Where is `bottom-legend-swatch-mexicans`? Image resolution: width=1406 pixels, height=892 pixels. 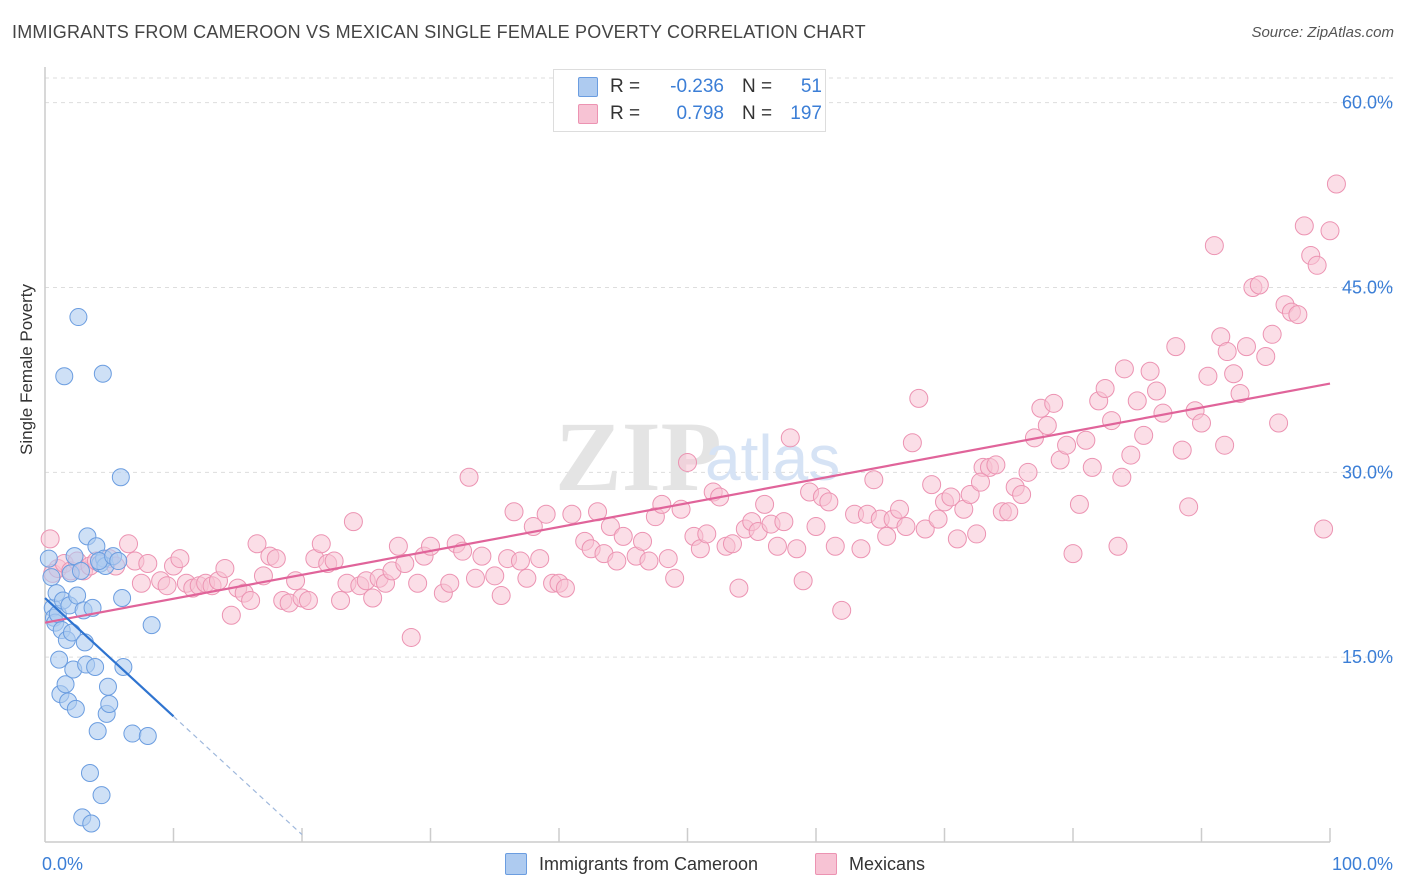
bottom-legend-swatch-mexicans is located at coordinates (826, 864).